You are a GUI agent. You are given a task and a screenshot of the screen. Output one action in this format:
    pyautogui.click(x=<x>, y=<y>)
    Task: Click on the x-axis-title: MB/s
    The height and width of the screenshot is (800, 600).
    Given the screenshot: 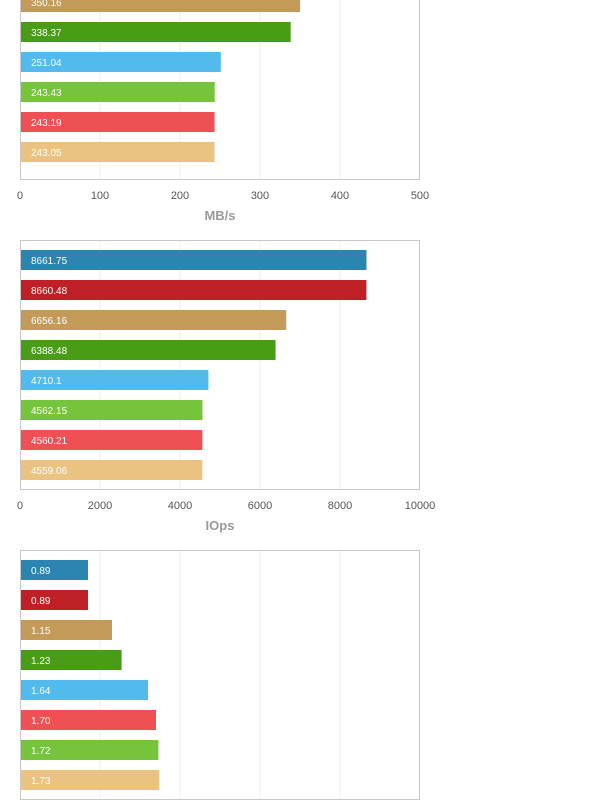 What is the action you would take?
    pyautogui.click(x=219, y=215)
    